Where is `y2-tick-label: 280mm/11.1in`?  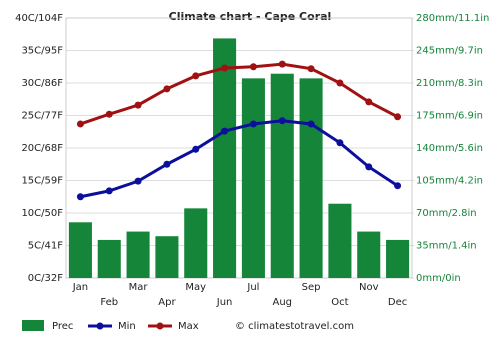 y2-tick-label: 280mm/11.1in is located at coordinates (452, 18).